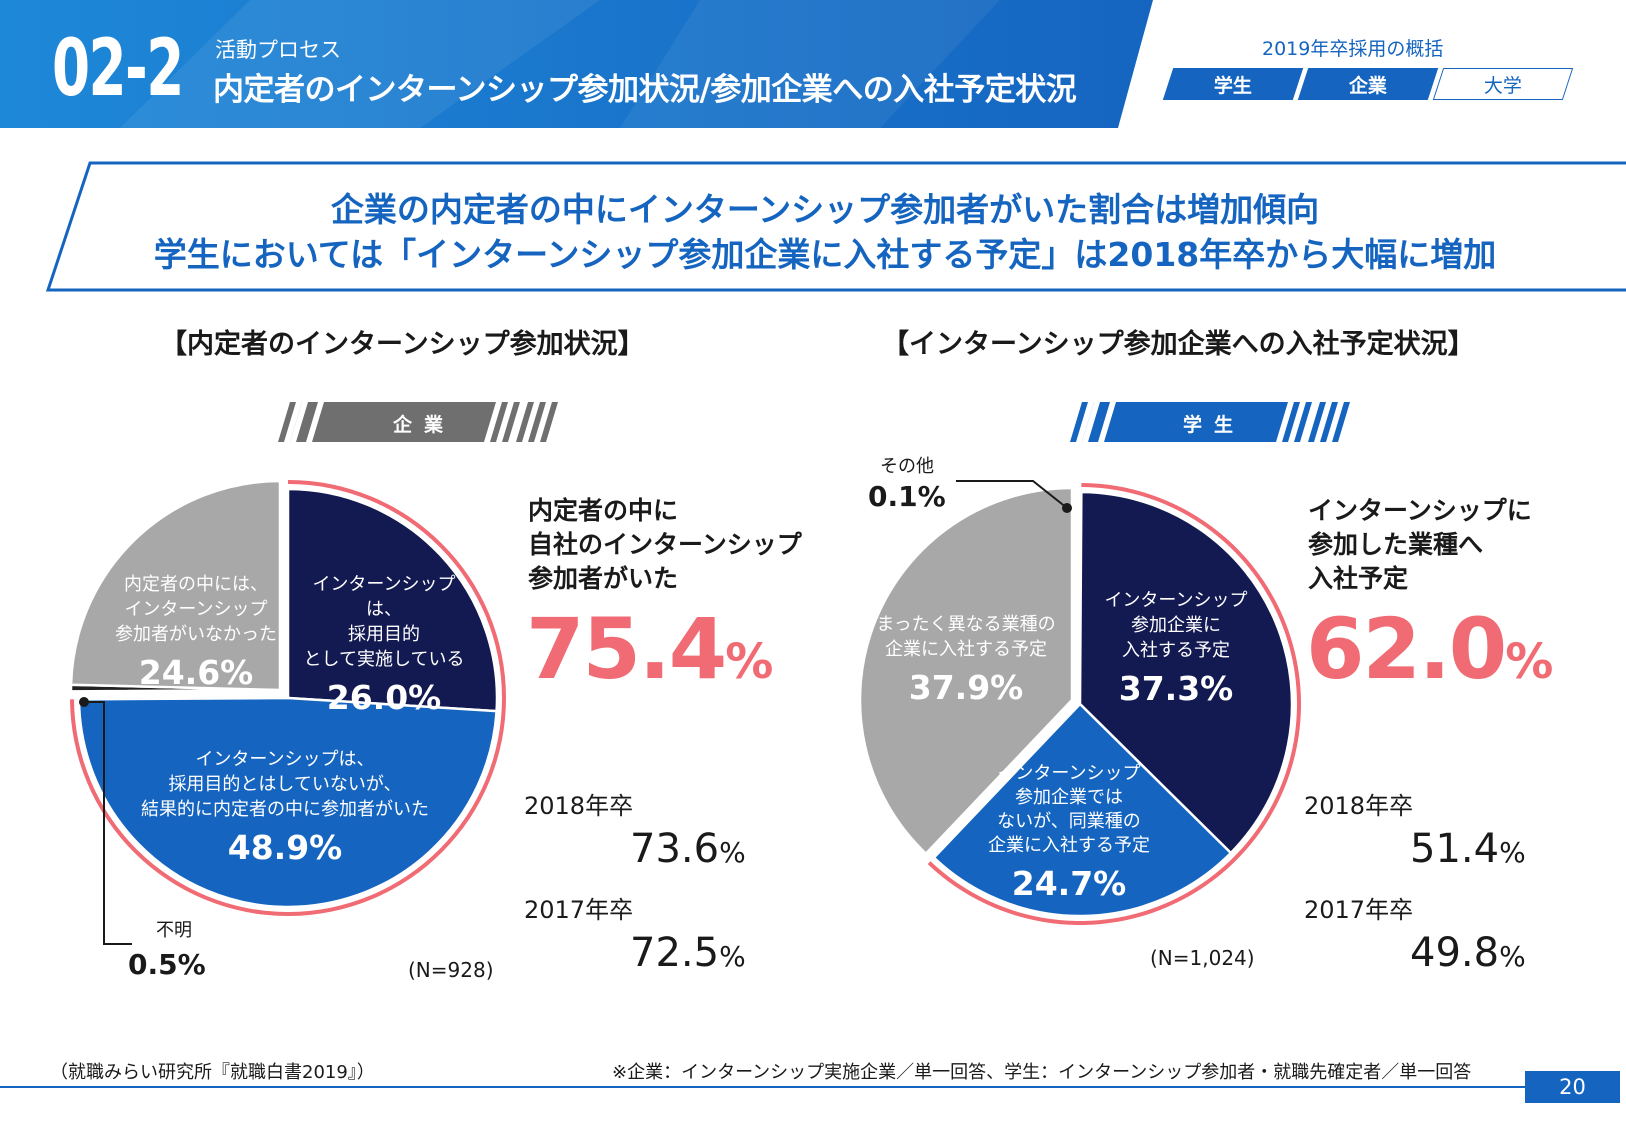 The width and height of the screenshot is (1626, 1125). What do you see at coordinates (384, 697) in the screenshot?
I see `slice-pct-recruit-purpose: 26.0%` at bounding box center [384, 697].